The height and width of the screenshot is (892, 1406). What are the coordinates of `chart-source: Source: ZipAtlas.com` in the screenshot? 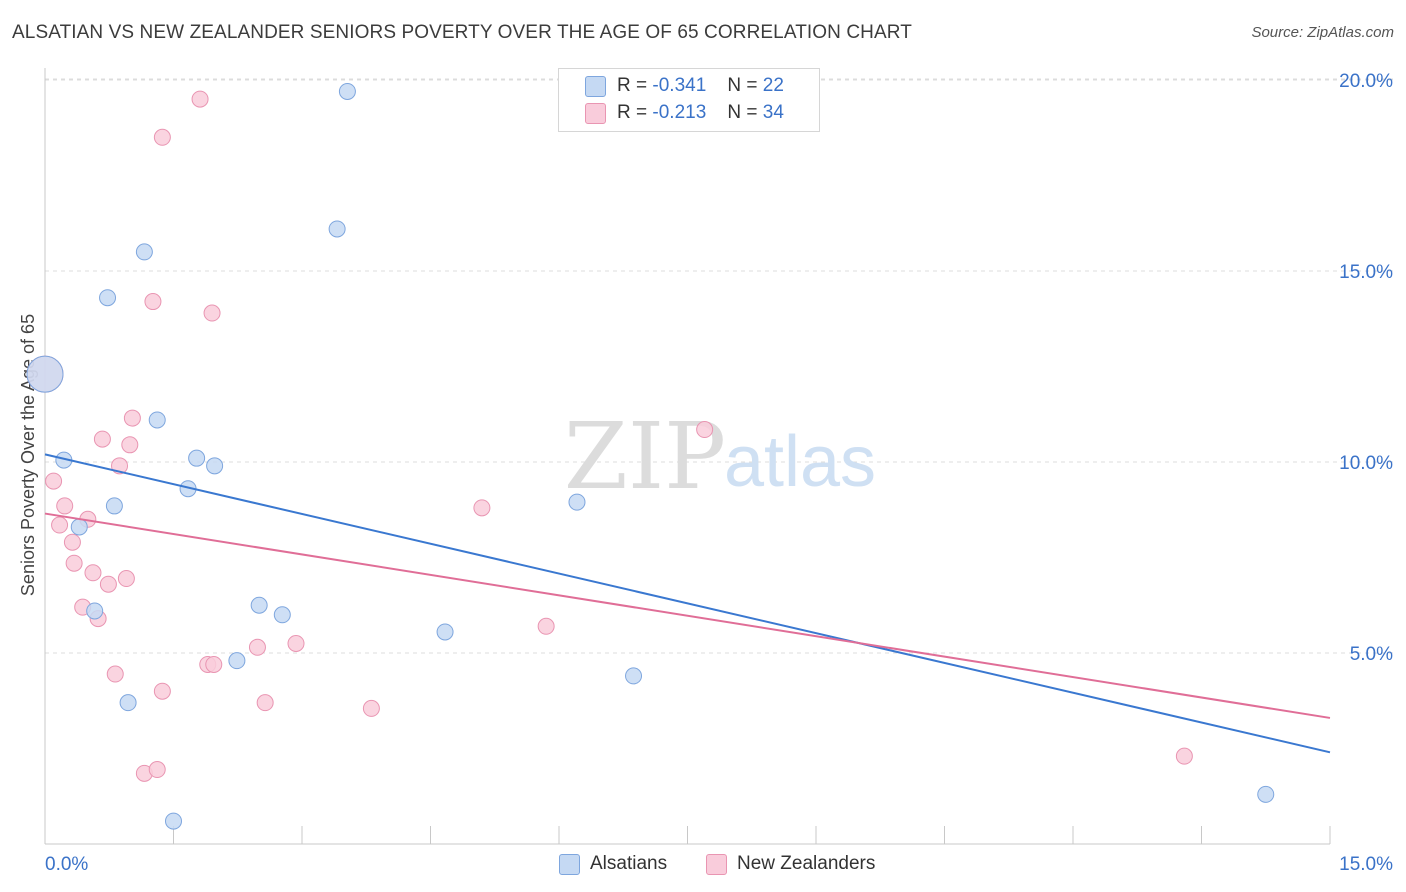 It's located at (1322, 32).